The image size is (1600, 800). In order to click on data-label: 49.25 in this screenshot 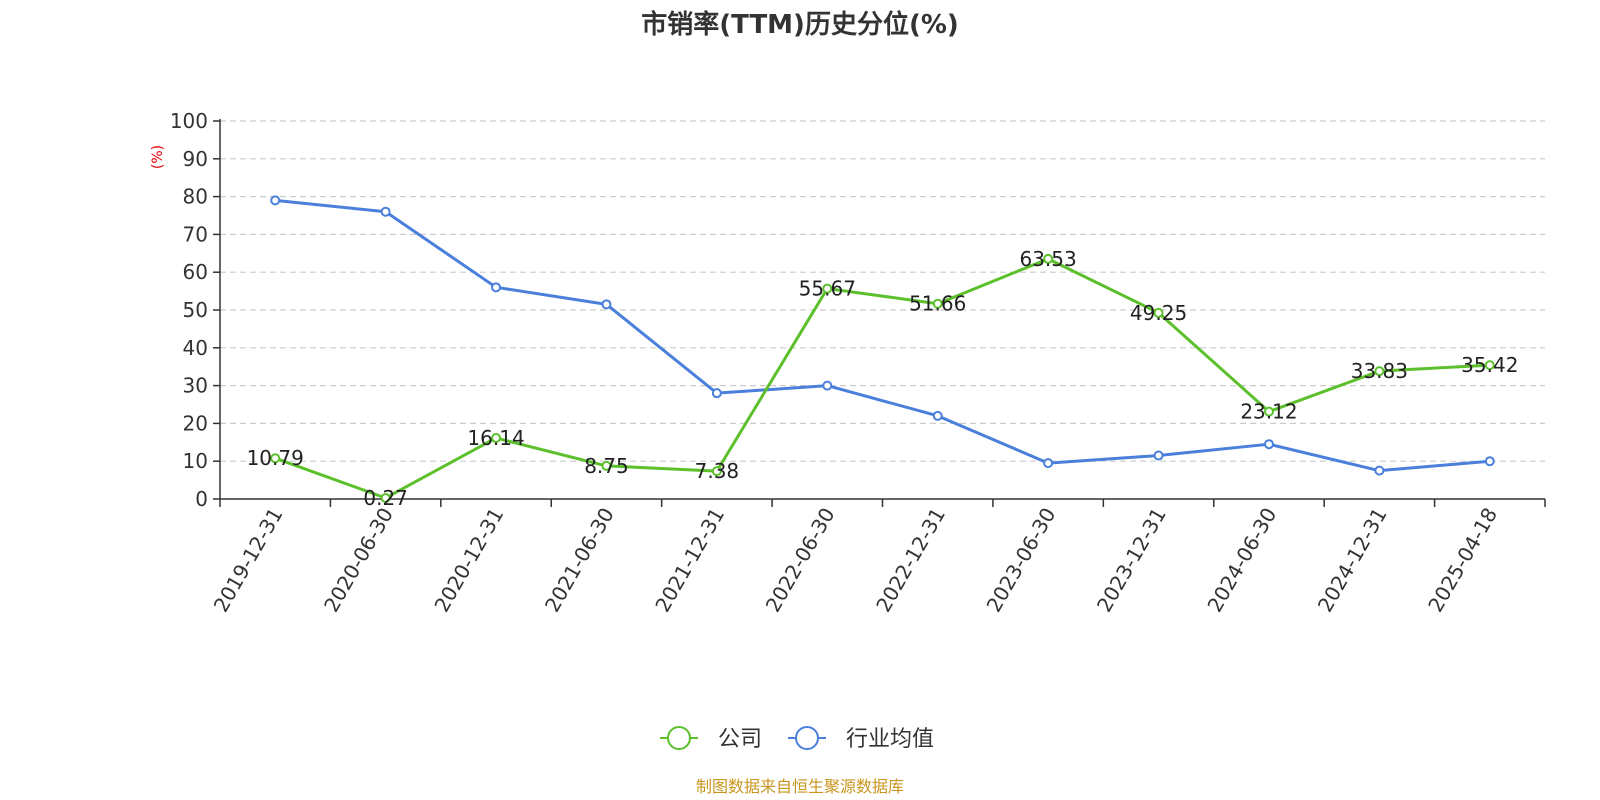, I will do `click(1158, 313)`.